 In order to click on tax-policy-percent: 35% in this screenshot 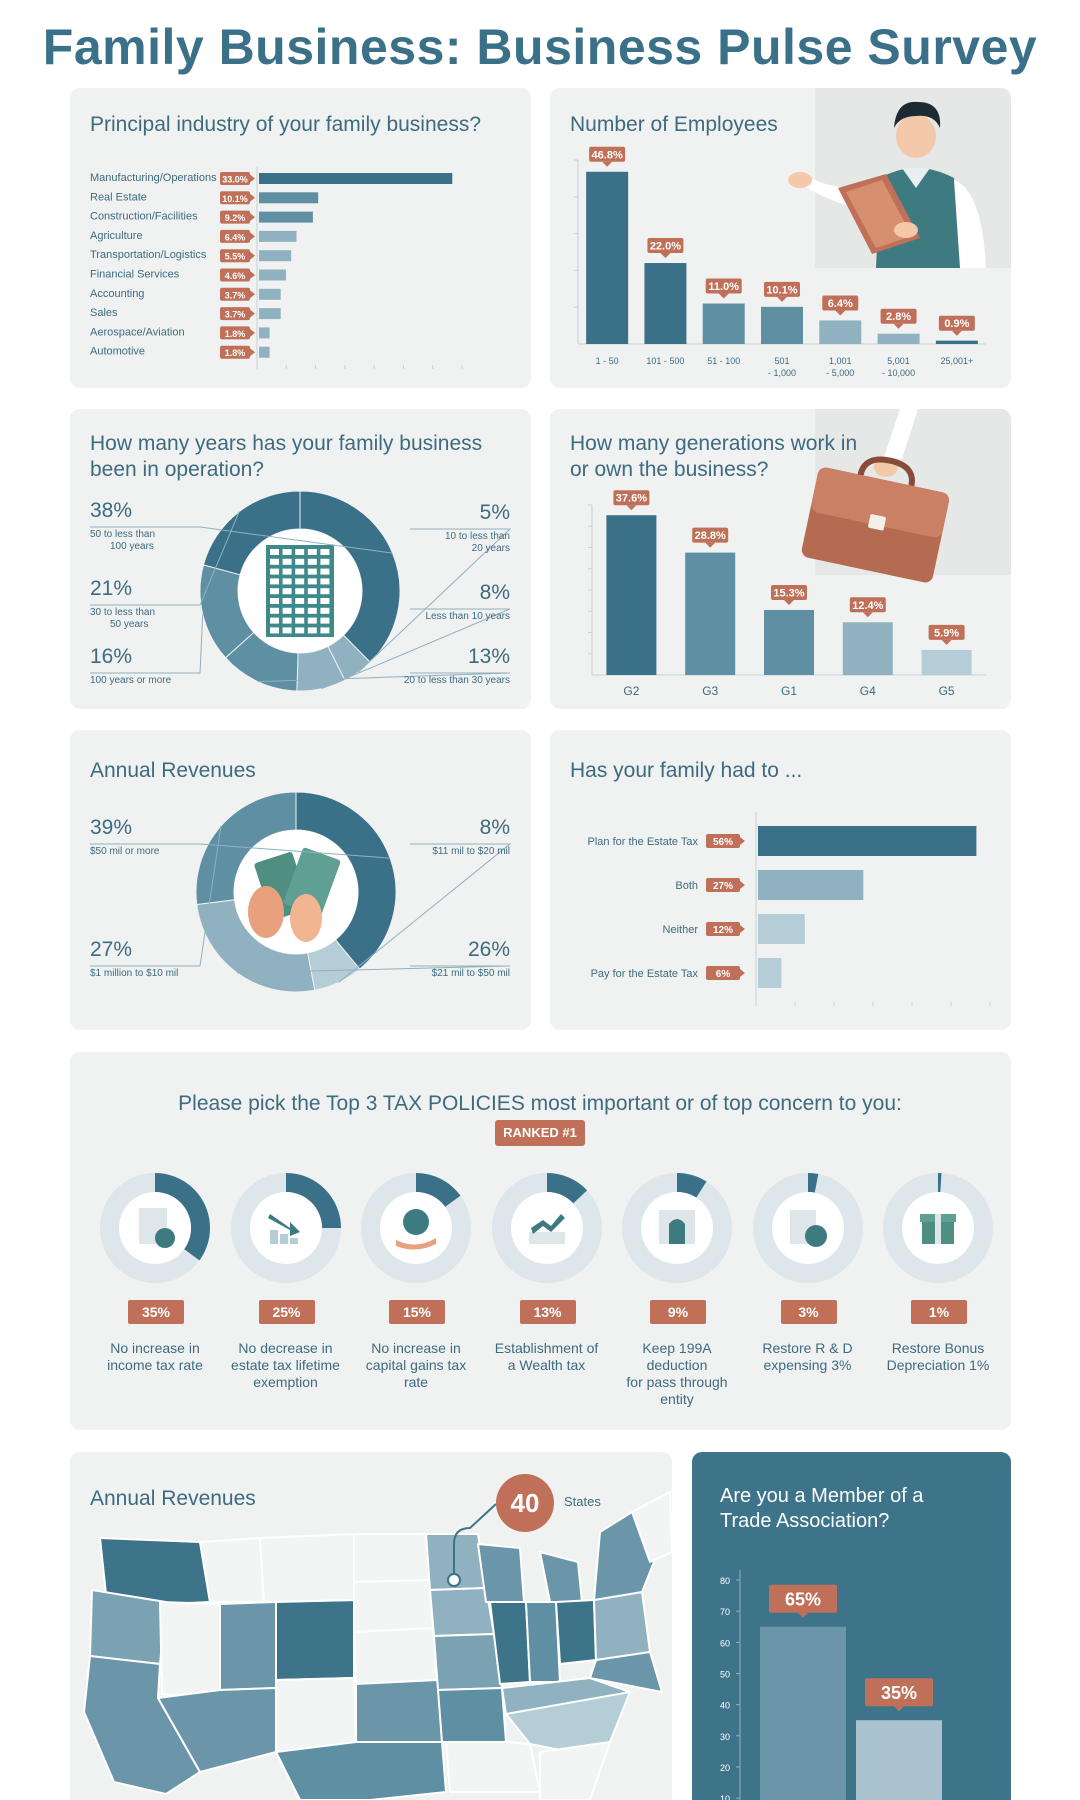, I will do `click(156, 1312)`.